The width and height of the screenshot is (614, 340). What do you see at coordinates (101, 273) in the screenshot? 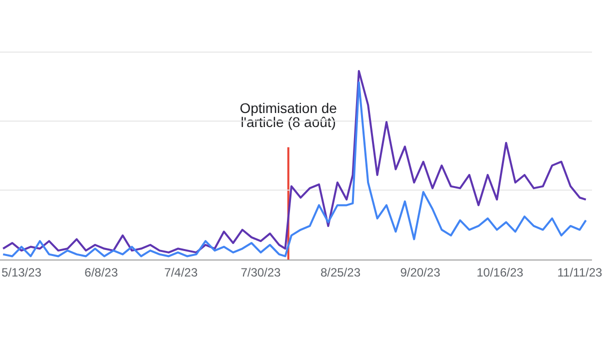
I see `x-tick-label: 6/8/23` at bounding box center [101, 273].